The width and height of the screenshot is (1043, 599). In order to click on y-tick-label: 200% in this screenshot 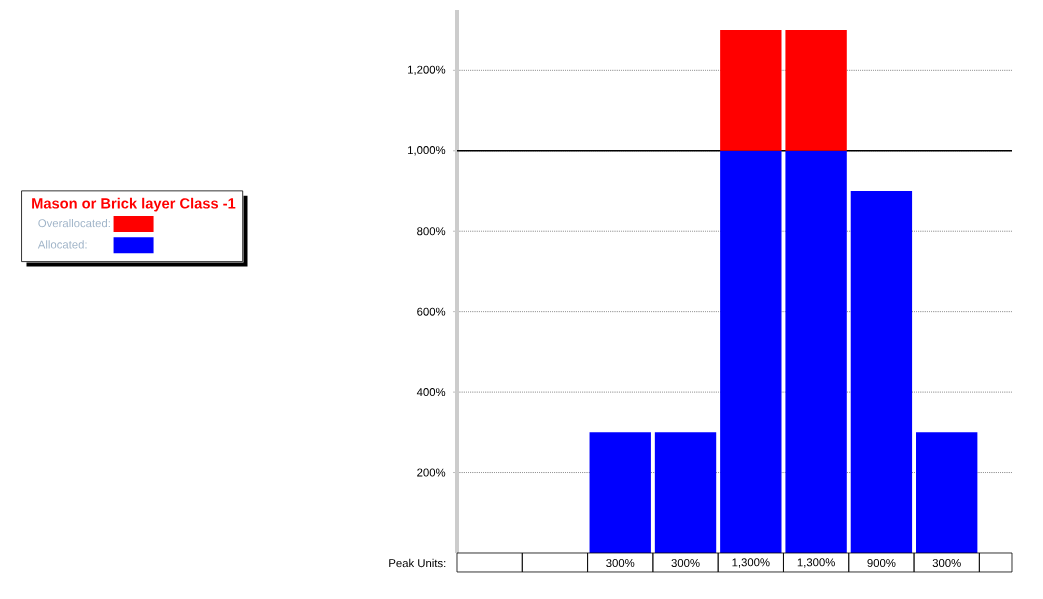, I will do `click(431, 472)`.